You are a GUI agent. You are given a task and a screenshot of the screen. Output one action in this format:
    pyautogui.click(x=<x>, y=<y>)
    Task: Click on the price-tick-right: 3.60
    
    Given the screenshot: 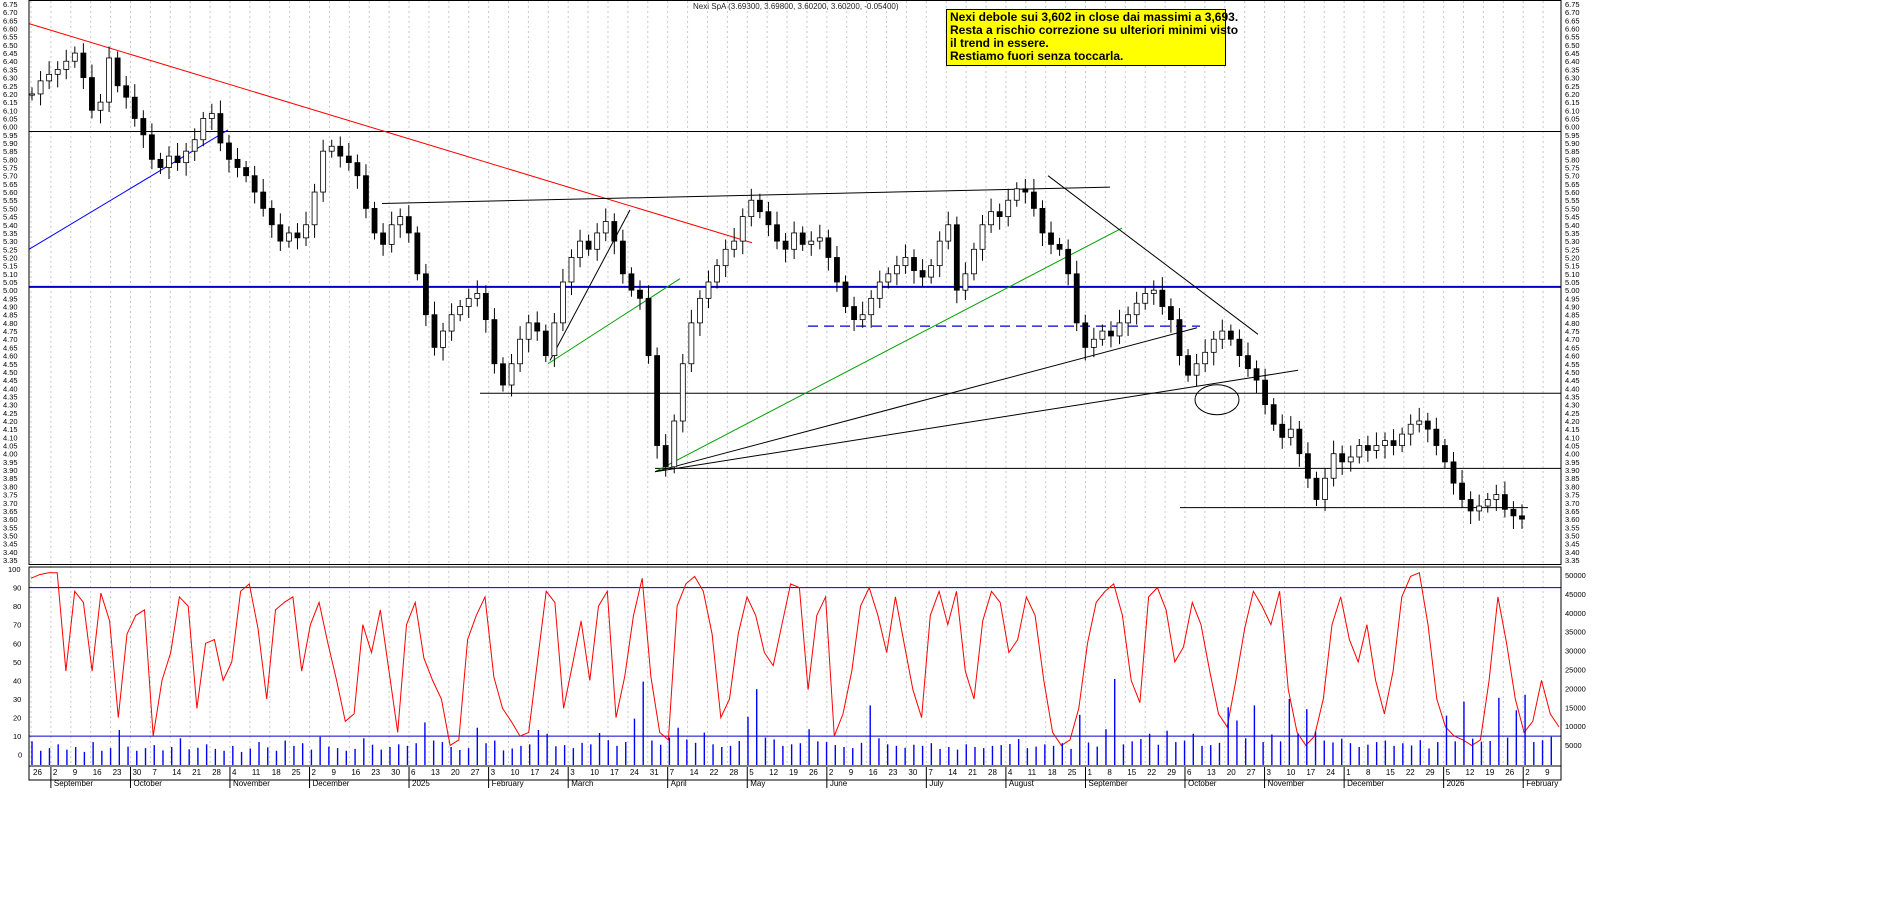 What is the action you would take?
    pyautogui.click(x=1572, y=519)
    